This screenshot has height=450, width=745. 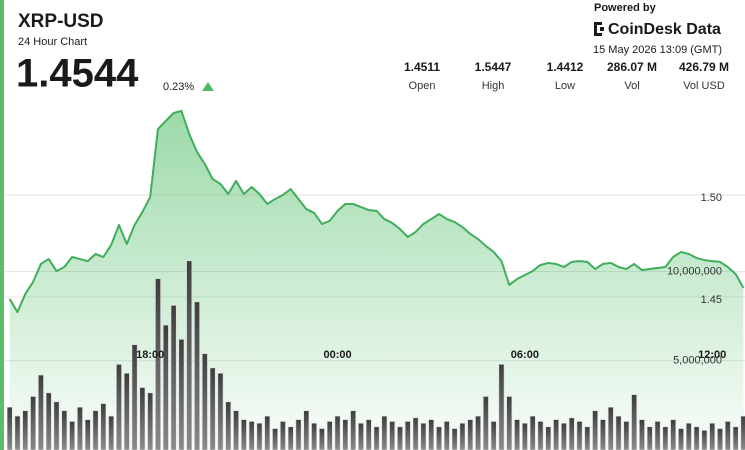 I want to click on subtitle: 24 Hour Chart, so click(x=52, y=42).